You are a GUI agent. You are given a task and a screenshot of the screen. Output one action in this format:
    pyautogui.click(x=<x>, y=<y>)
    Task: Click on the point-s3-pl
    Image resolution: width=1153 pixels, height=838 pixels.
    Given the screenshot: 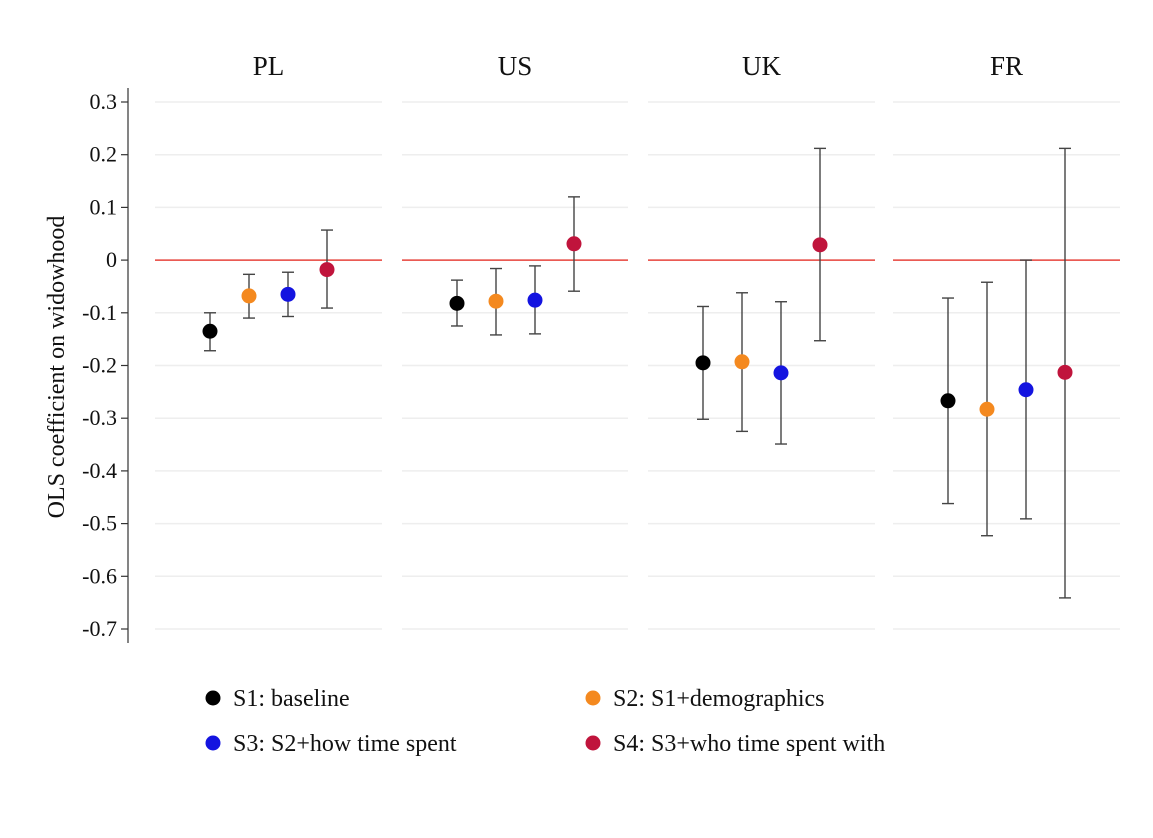 What is the action you would take?
    pyautogui.click(x=288, y=294)
    